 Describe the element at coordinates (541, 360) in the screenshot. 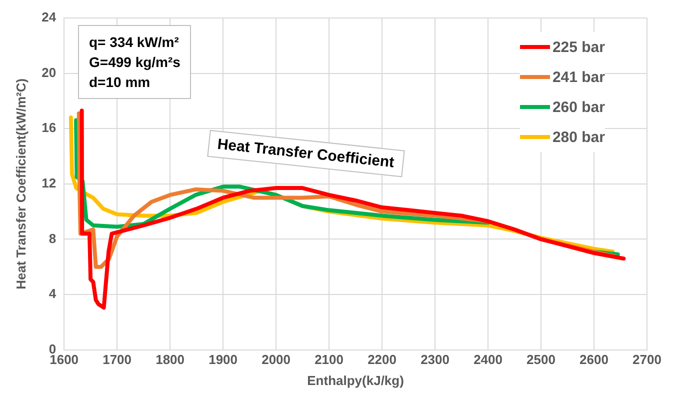

I see `x-tick-label: 2500` at that location.